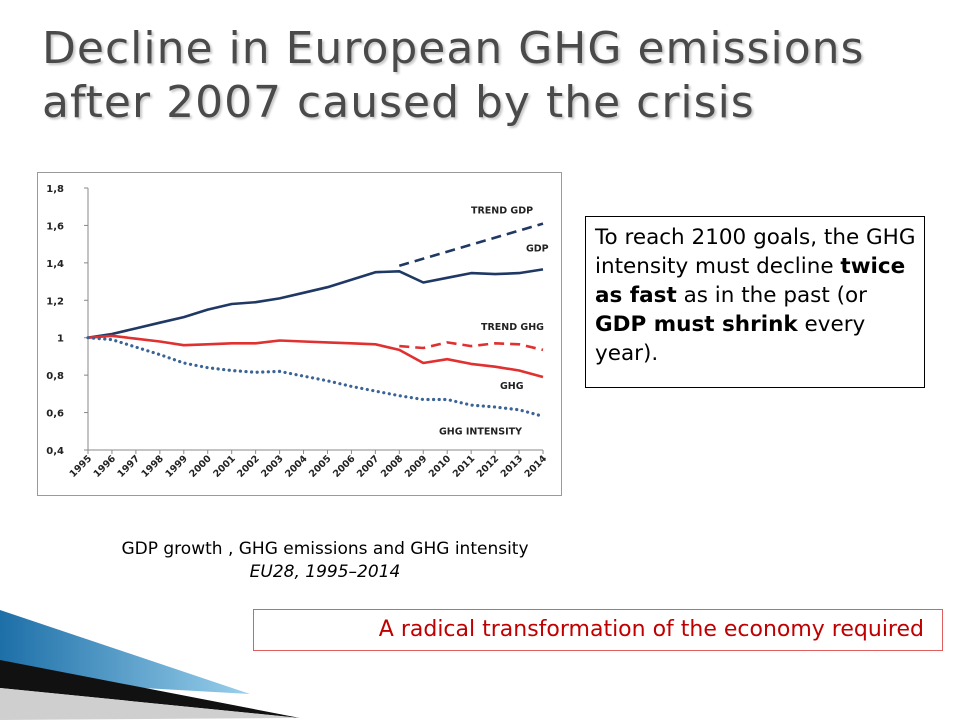  Describe the element at coordinates (696, 324) in the screenshot. I see `note-bold-2: GDP must shrink` at that location.